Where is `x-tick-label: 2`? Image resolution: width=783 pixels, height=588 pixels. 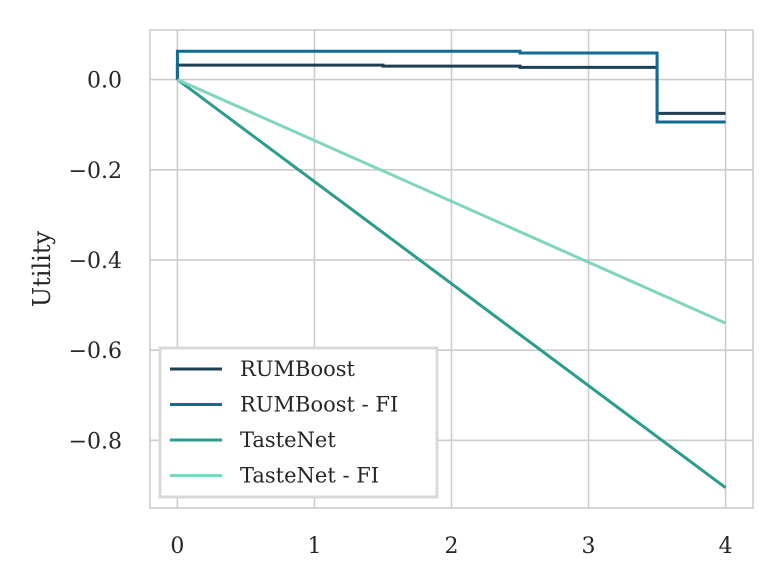 x-tick-label: 2 is located at coordinates (452, 546).